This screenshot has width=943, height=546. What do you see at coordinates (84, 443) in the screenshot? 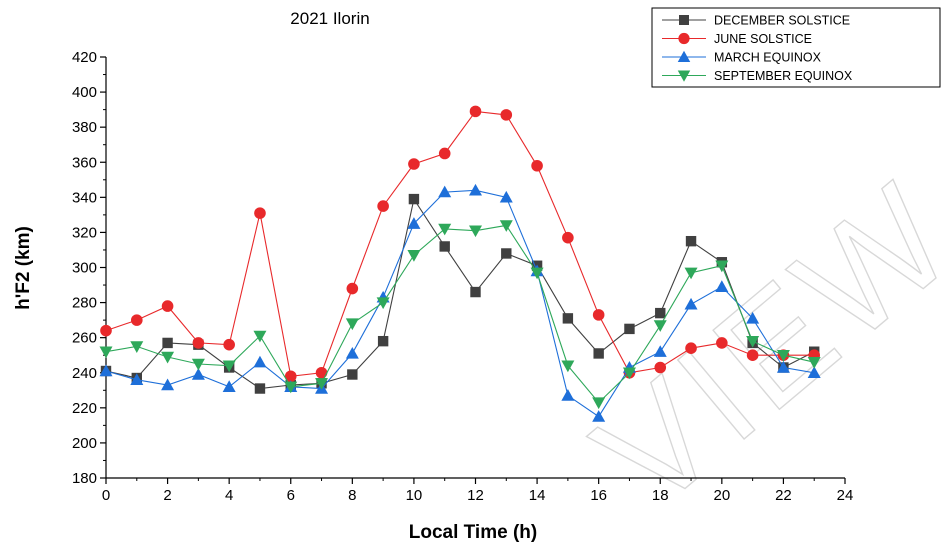
I see `y-tick-label: 200` at bounding box center [84, 443].